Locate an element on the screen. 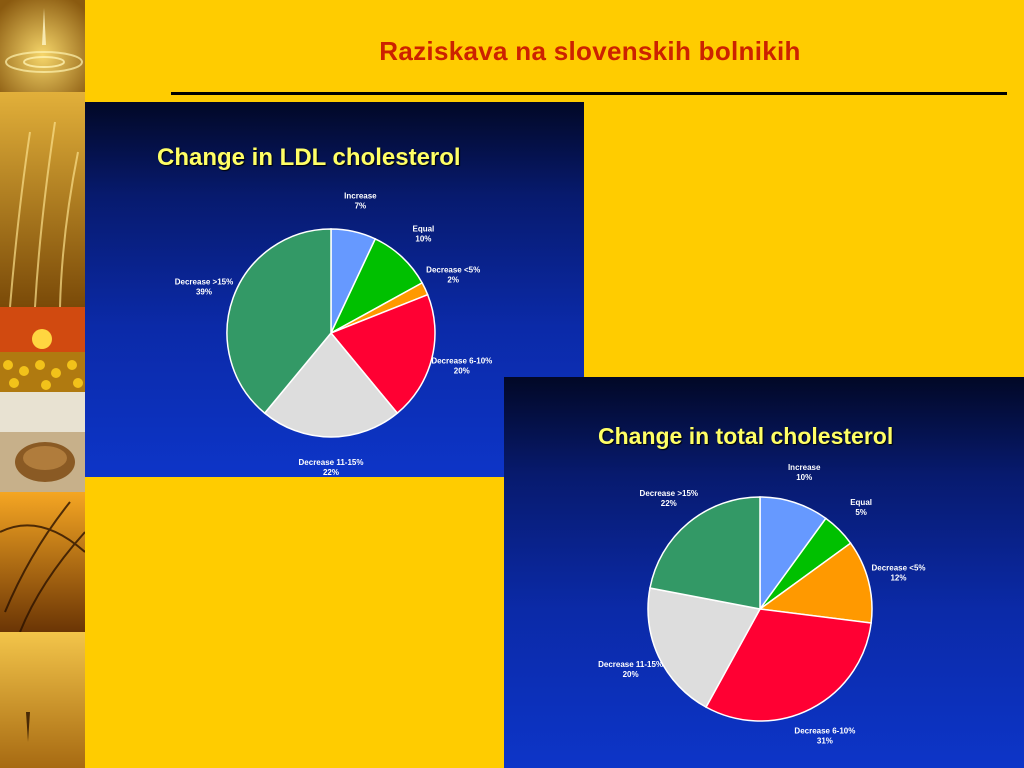 The width and height of the screenshot is (1024, 768). slide-title: Raziskava na slovenskih bolnikih is located at coordinates (590, 51).